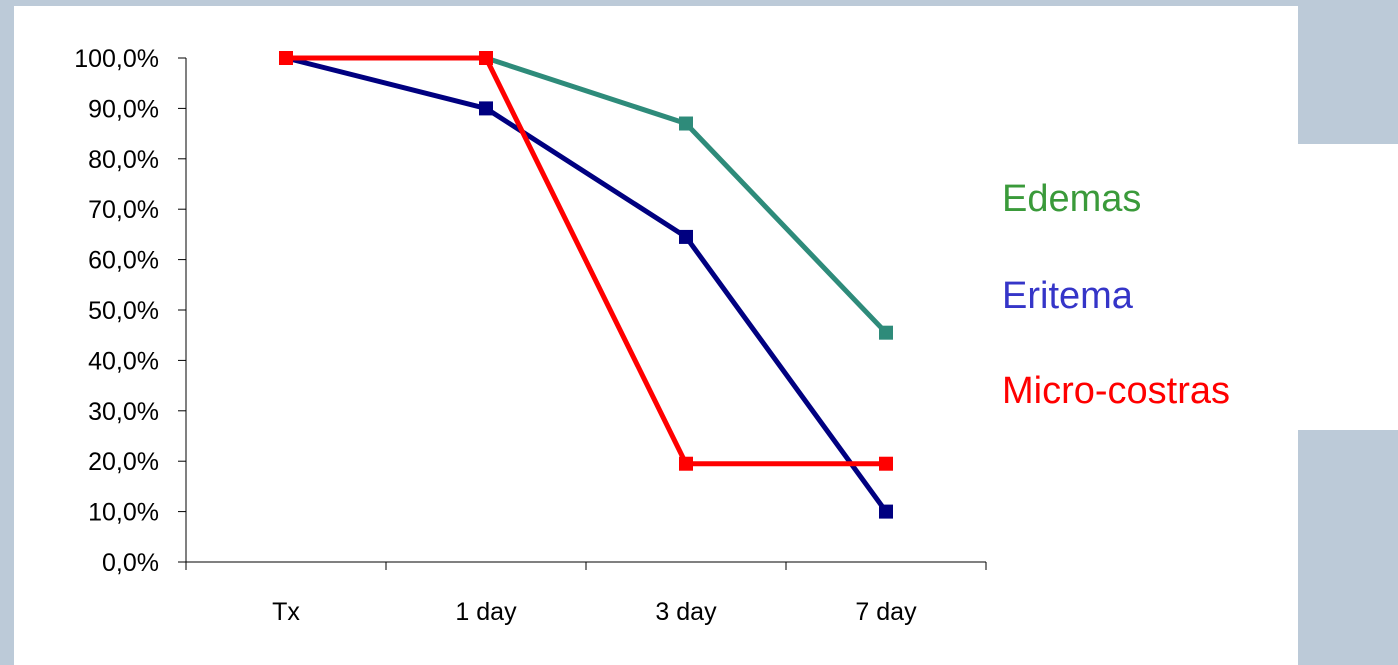 The height and width of the screenshot is (665, 1398). Describe the element at coordinates (1067, 296) in the screenshot. I see `legend-label-eritema: Eritema` at that location.